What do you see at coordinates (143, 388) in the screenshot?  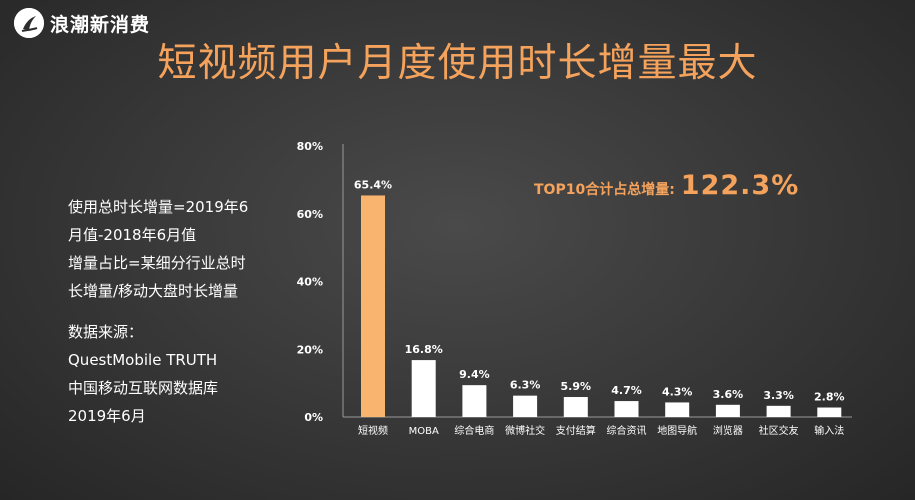 I see `source-line: 中国移动互联网数据库` at bounding box center [143, 388].